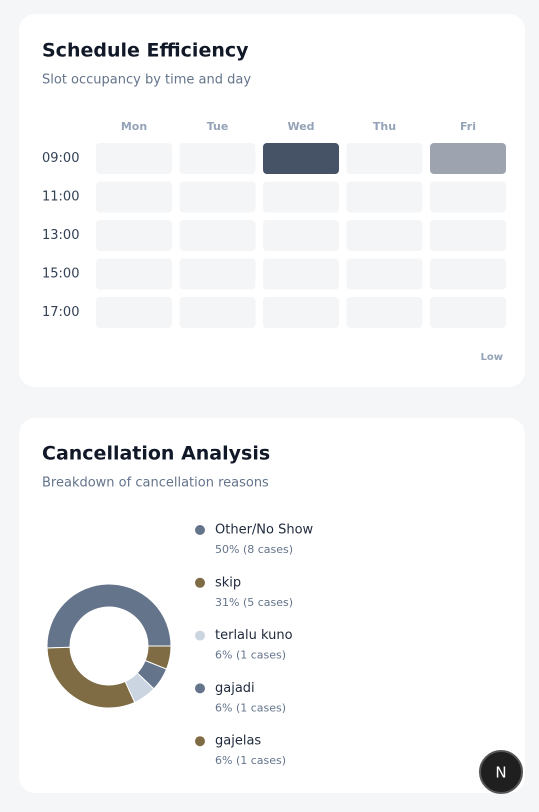 The width and height of the screenshot is (539, 812). What do you see at coordinates (60, 197) in the screenshot?
I see `row-label: 11:00` at bounding box center [60, 197].